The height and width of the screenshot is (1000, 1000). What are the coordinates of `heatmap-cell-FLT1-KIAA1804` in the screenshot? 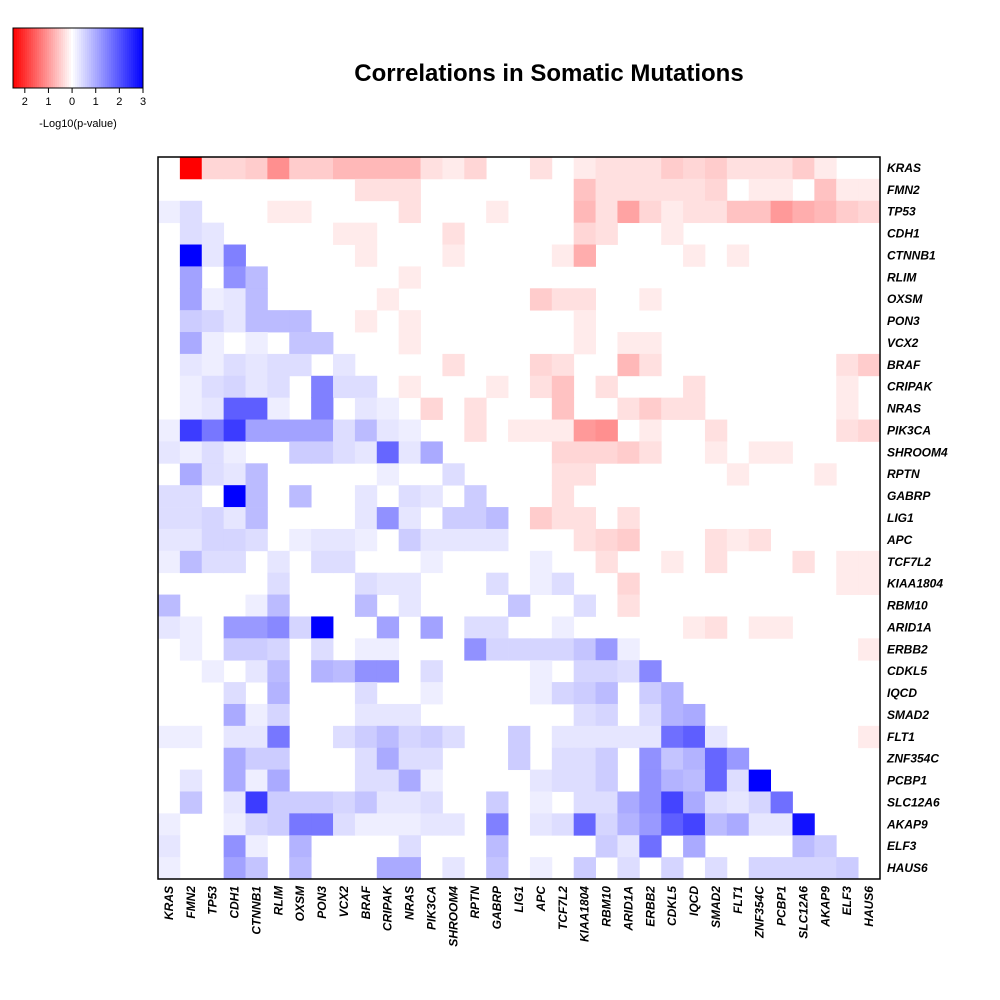 It's located at (584, 737).